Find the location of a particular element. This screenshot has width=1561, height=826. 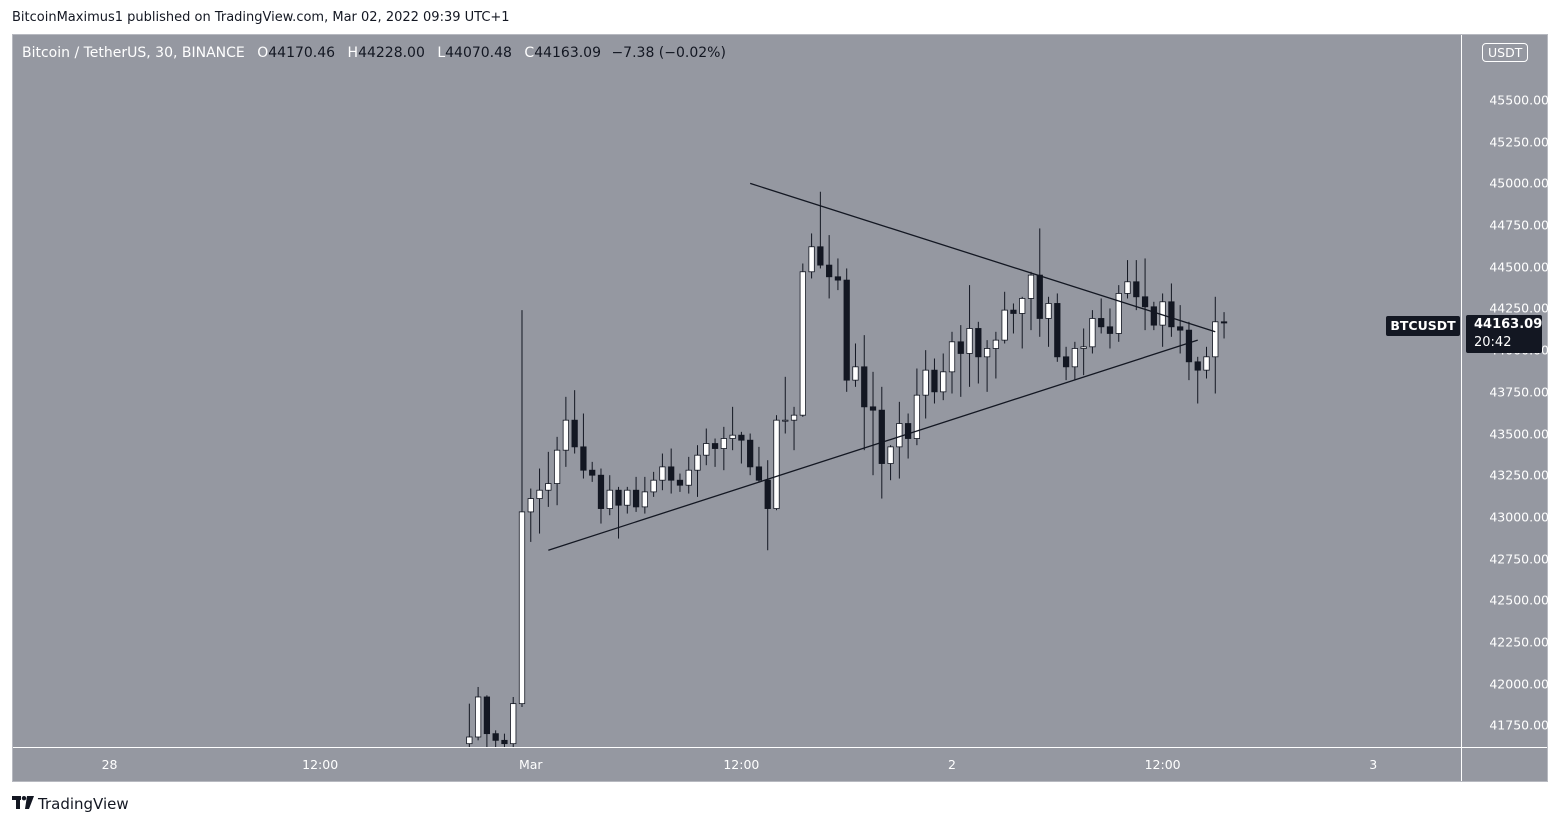

legend-close-value: 44163.09 is located at coordinates (567, 53).